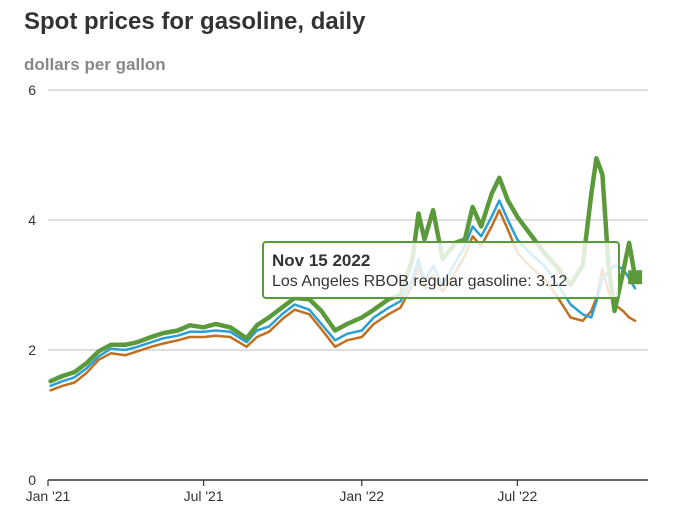  I want to click on y-tick-label-2: 2, so click(32, 350).